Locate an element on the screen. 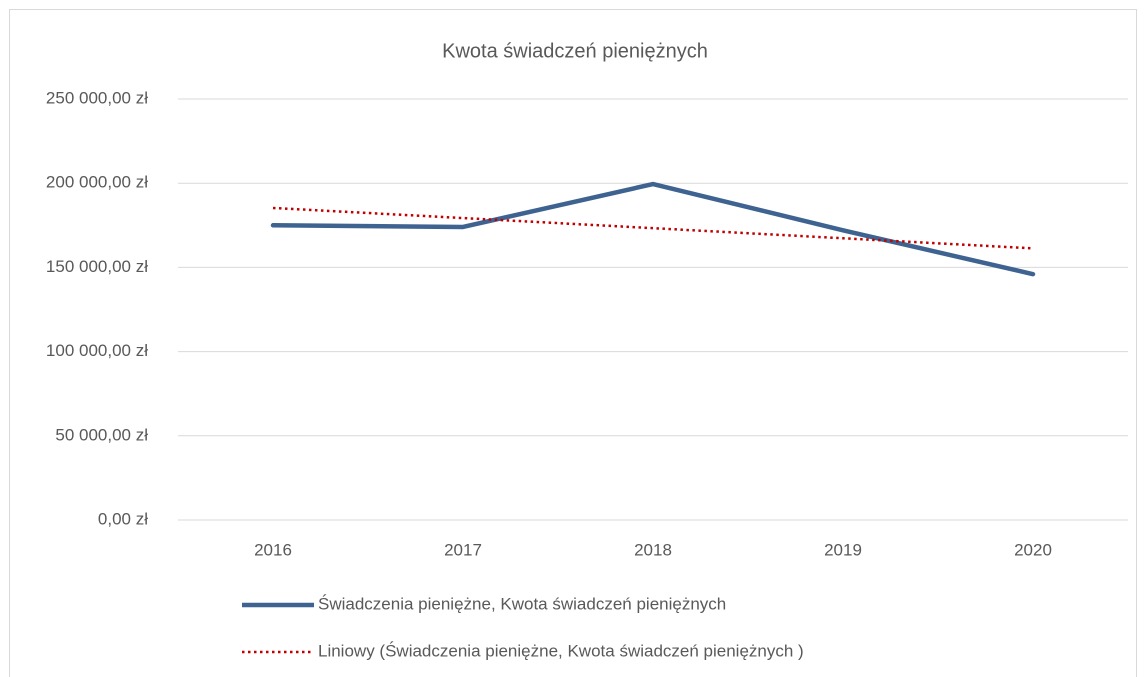 This screenshot has height=677, width=1148. y-tick-label: 50 000,00 zł is located at coordinates (101, 434).